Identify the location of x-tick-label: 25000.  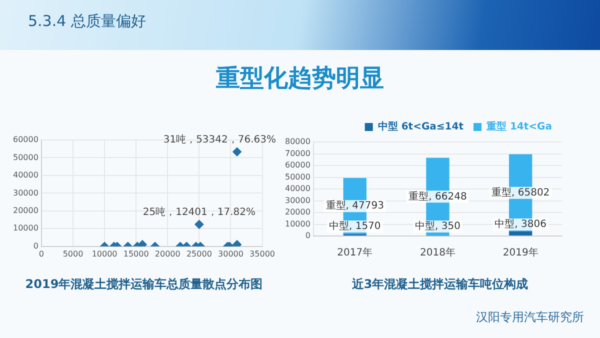
(199, 253).